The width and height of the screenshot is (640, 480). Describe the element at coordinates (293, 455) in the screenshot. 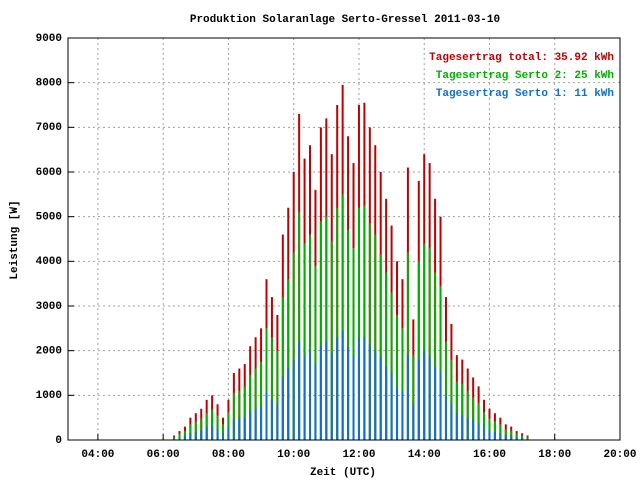

I see `x-tick-label: 10:00` at that location.